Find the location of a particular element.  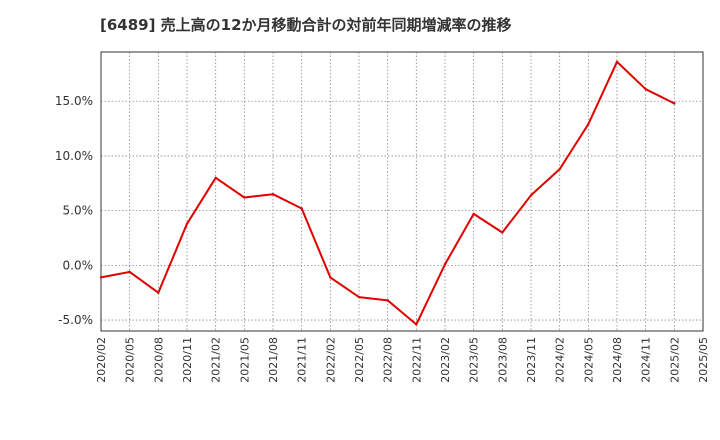

x-tick-label: 2020/11 is located at coordinates (187, 360).